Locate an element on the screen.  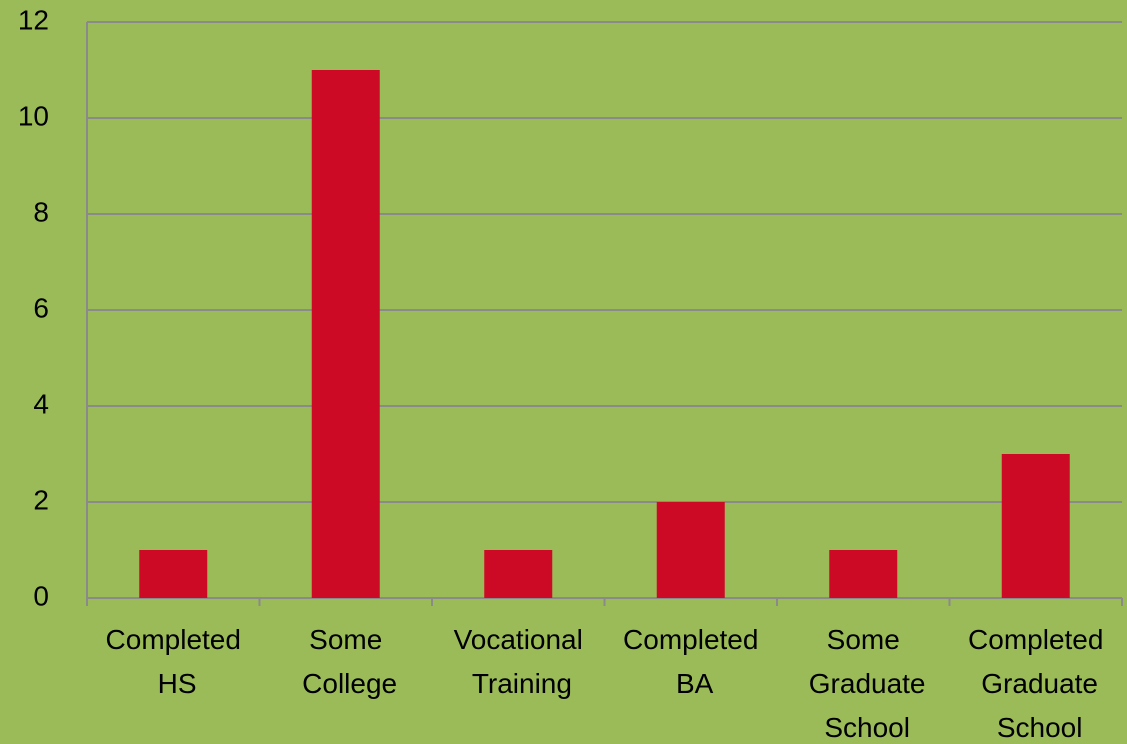
x-tick-label: Vocational Training is located at coordinates (518, 661).